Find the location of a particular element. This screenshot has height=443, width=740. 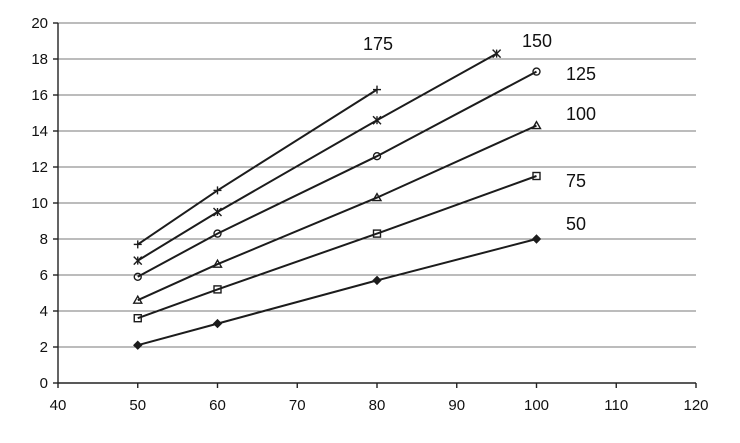

x-tick-label: 110 is located at coordinates (616, 405).